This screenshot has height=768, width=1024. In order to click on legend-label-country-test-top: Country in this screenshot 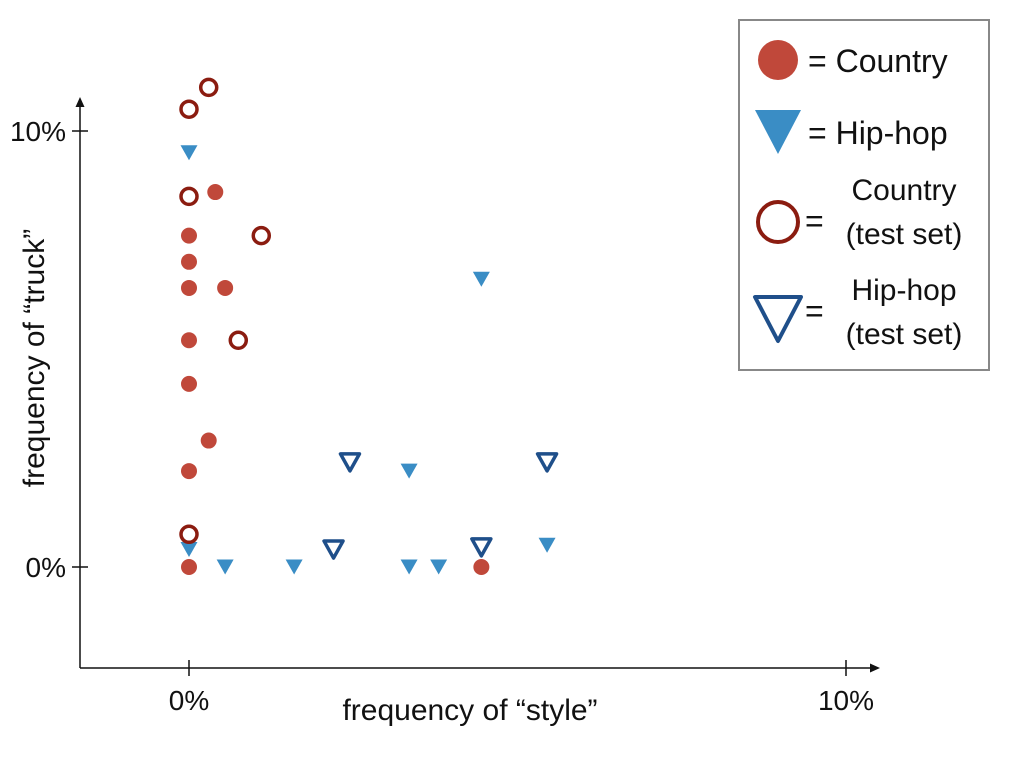, I will do `click(903, 190)`.